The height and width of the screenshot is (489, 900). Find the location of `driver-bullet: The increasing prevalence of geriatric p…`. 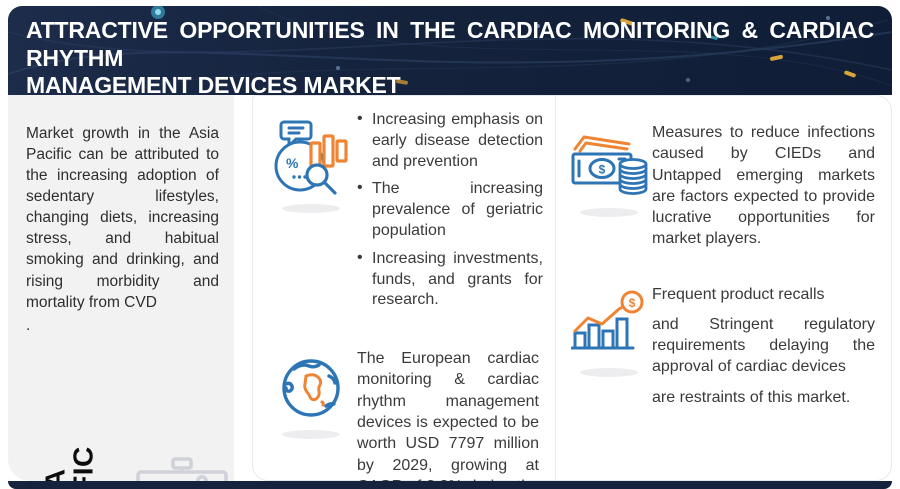

driver-bullet: The increasing prevalence of geriatric p… is located at coordinates (450, 209).